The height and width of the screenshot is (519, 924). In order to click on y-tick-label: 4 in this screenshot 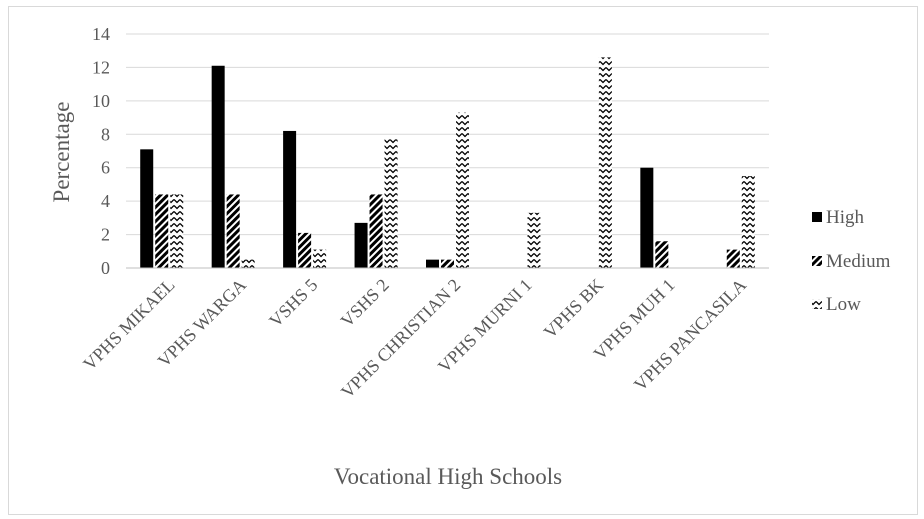, I will do `click(105, 201)`.